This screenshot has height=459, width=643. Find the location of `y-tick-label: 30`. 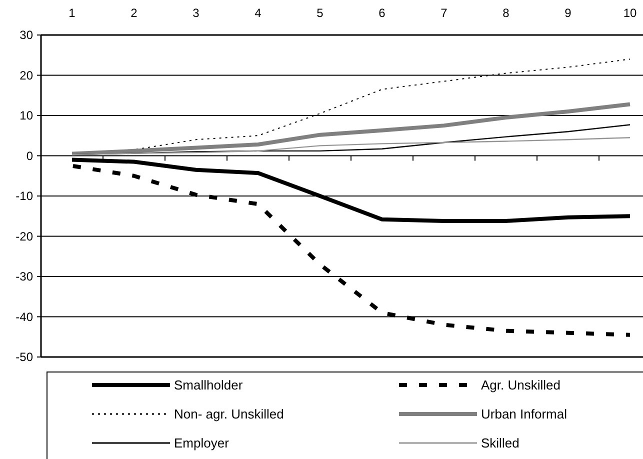

y-tick-label: 30 is located at coordinates (27, 35).